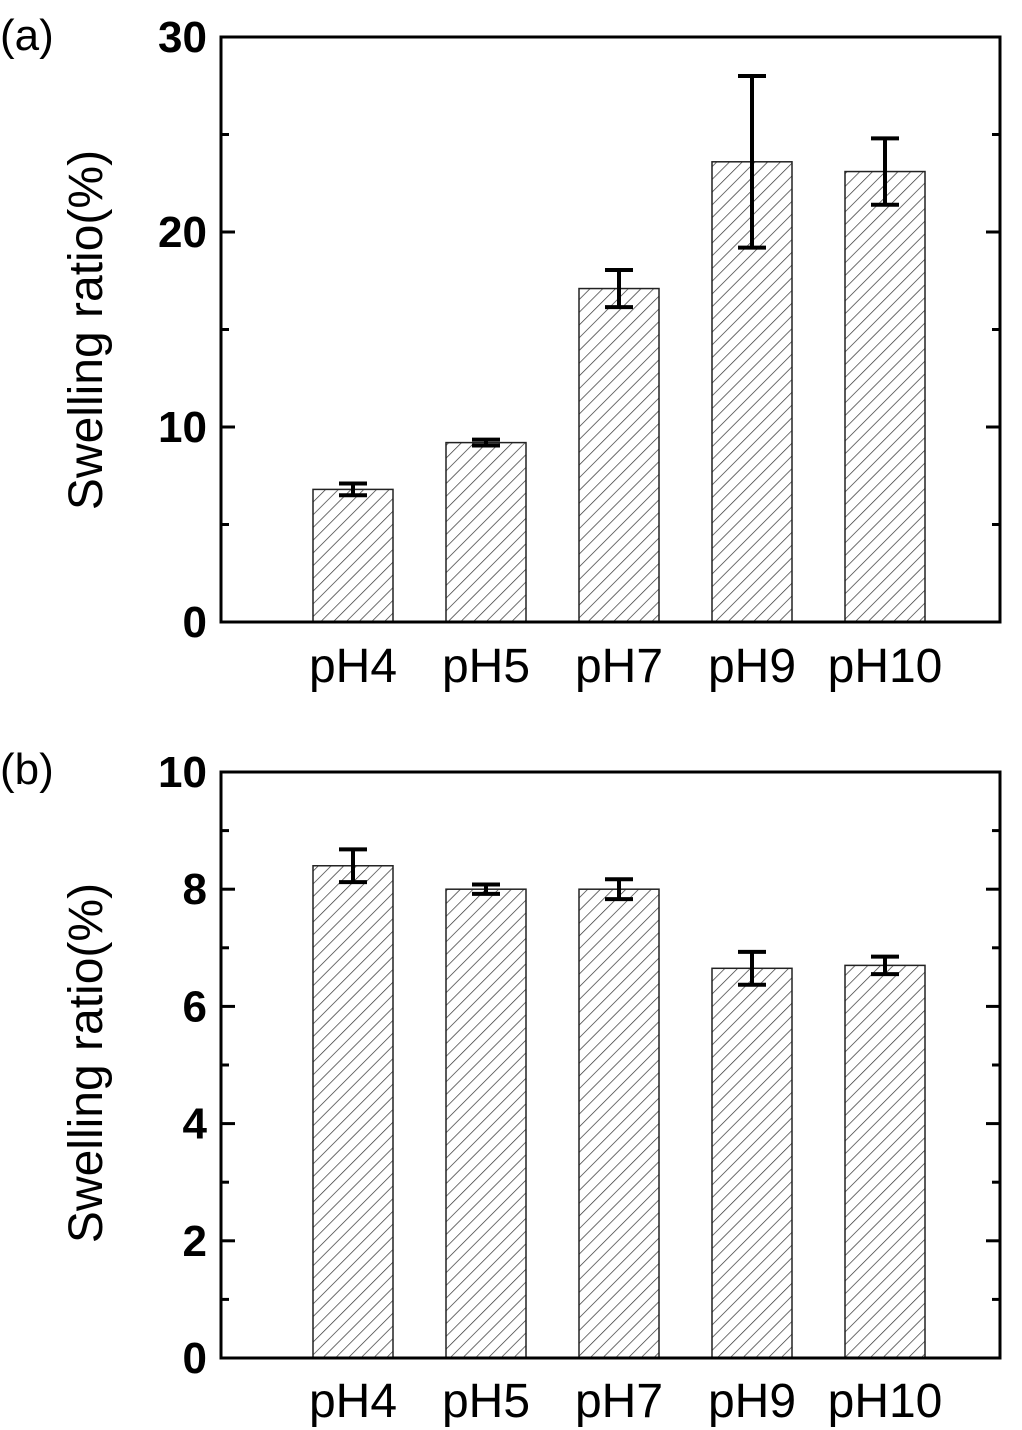  Describe the element at coordinates (195, 889) in the screenshot. I see `y-tick-label-8-b: 8` at that location.